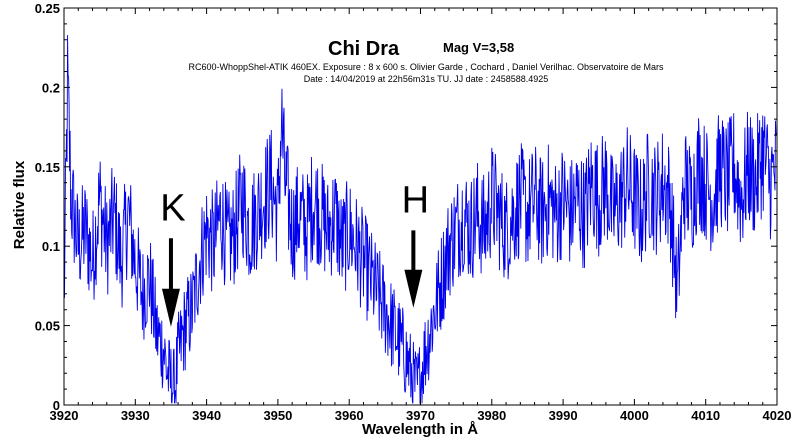 This screenshot has height=446, width=800. Describe the element at coordinates (47, 326) in the screenshot. I see `y-tick-label: 0.05` at that location.